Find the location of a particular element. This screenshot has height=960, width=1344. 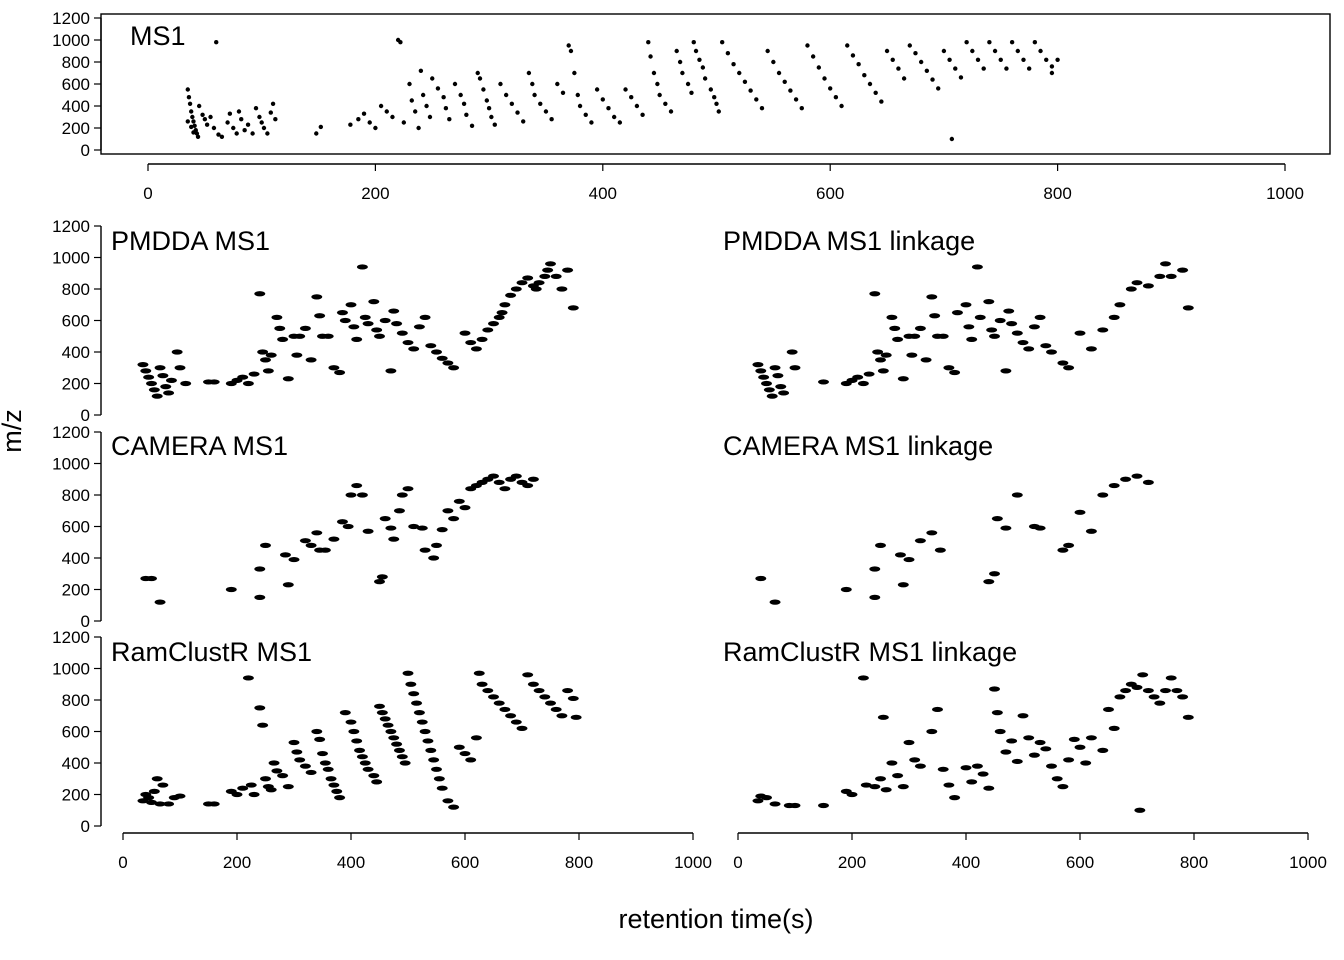

y-tick-label: 0 is located at coordinates (85, 621).